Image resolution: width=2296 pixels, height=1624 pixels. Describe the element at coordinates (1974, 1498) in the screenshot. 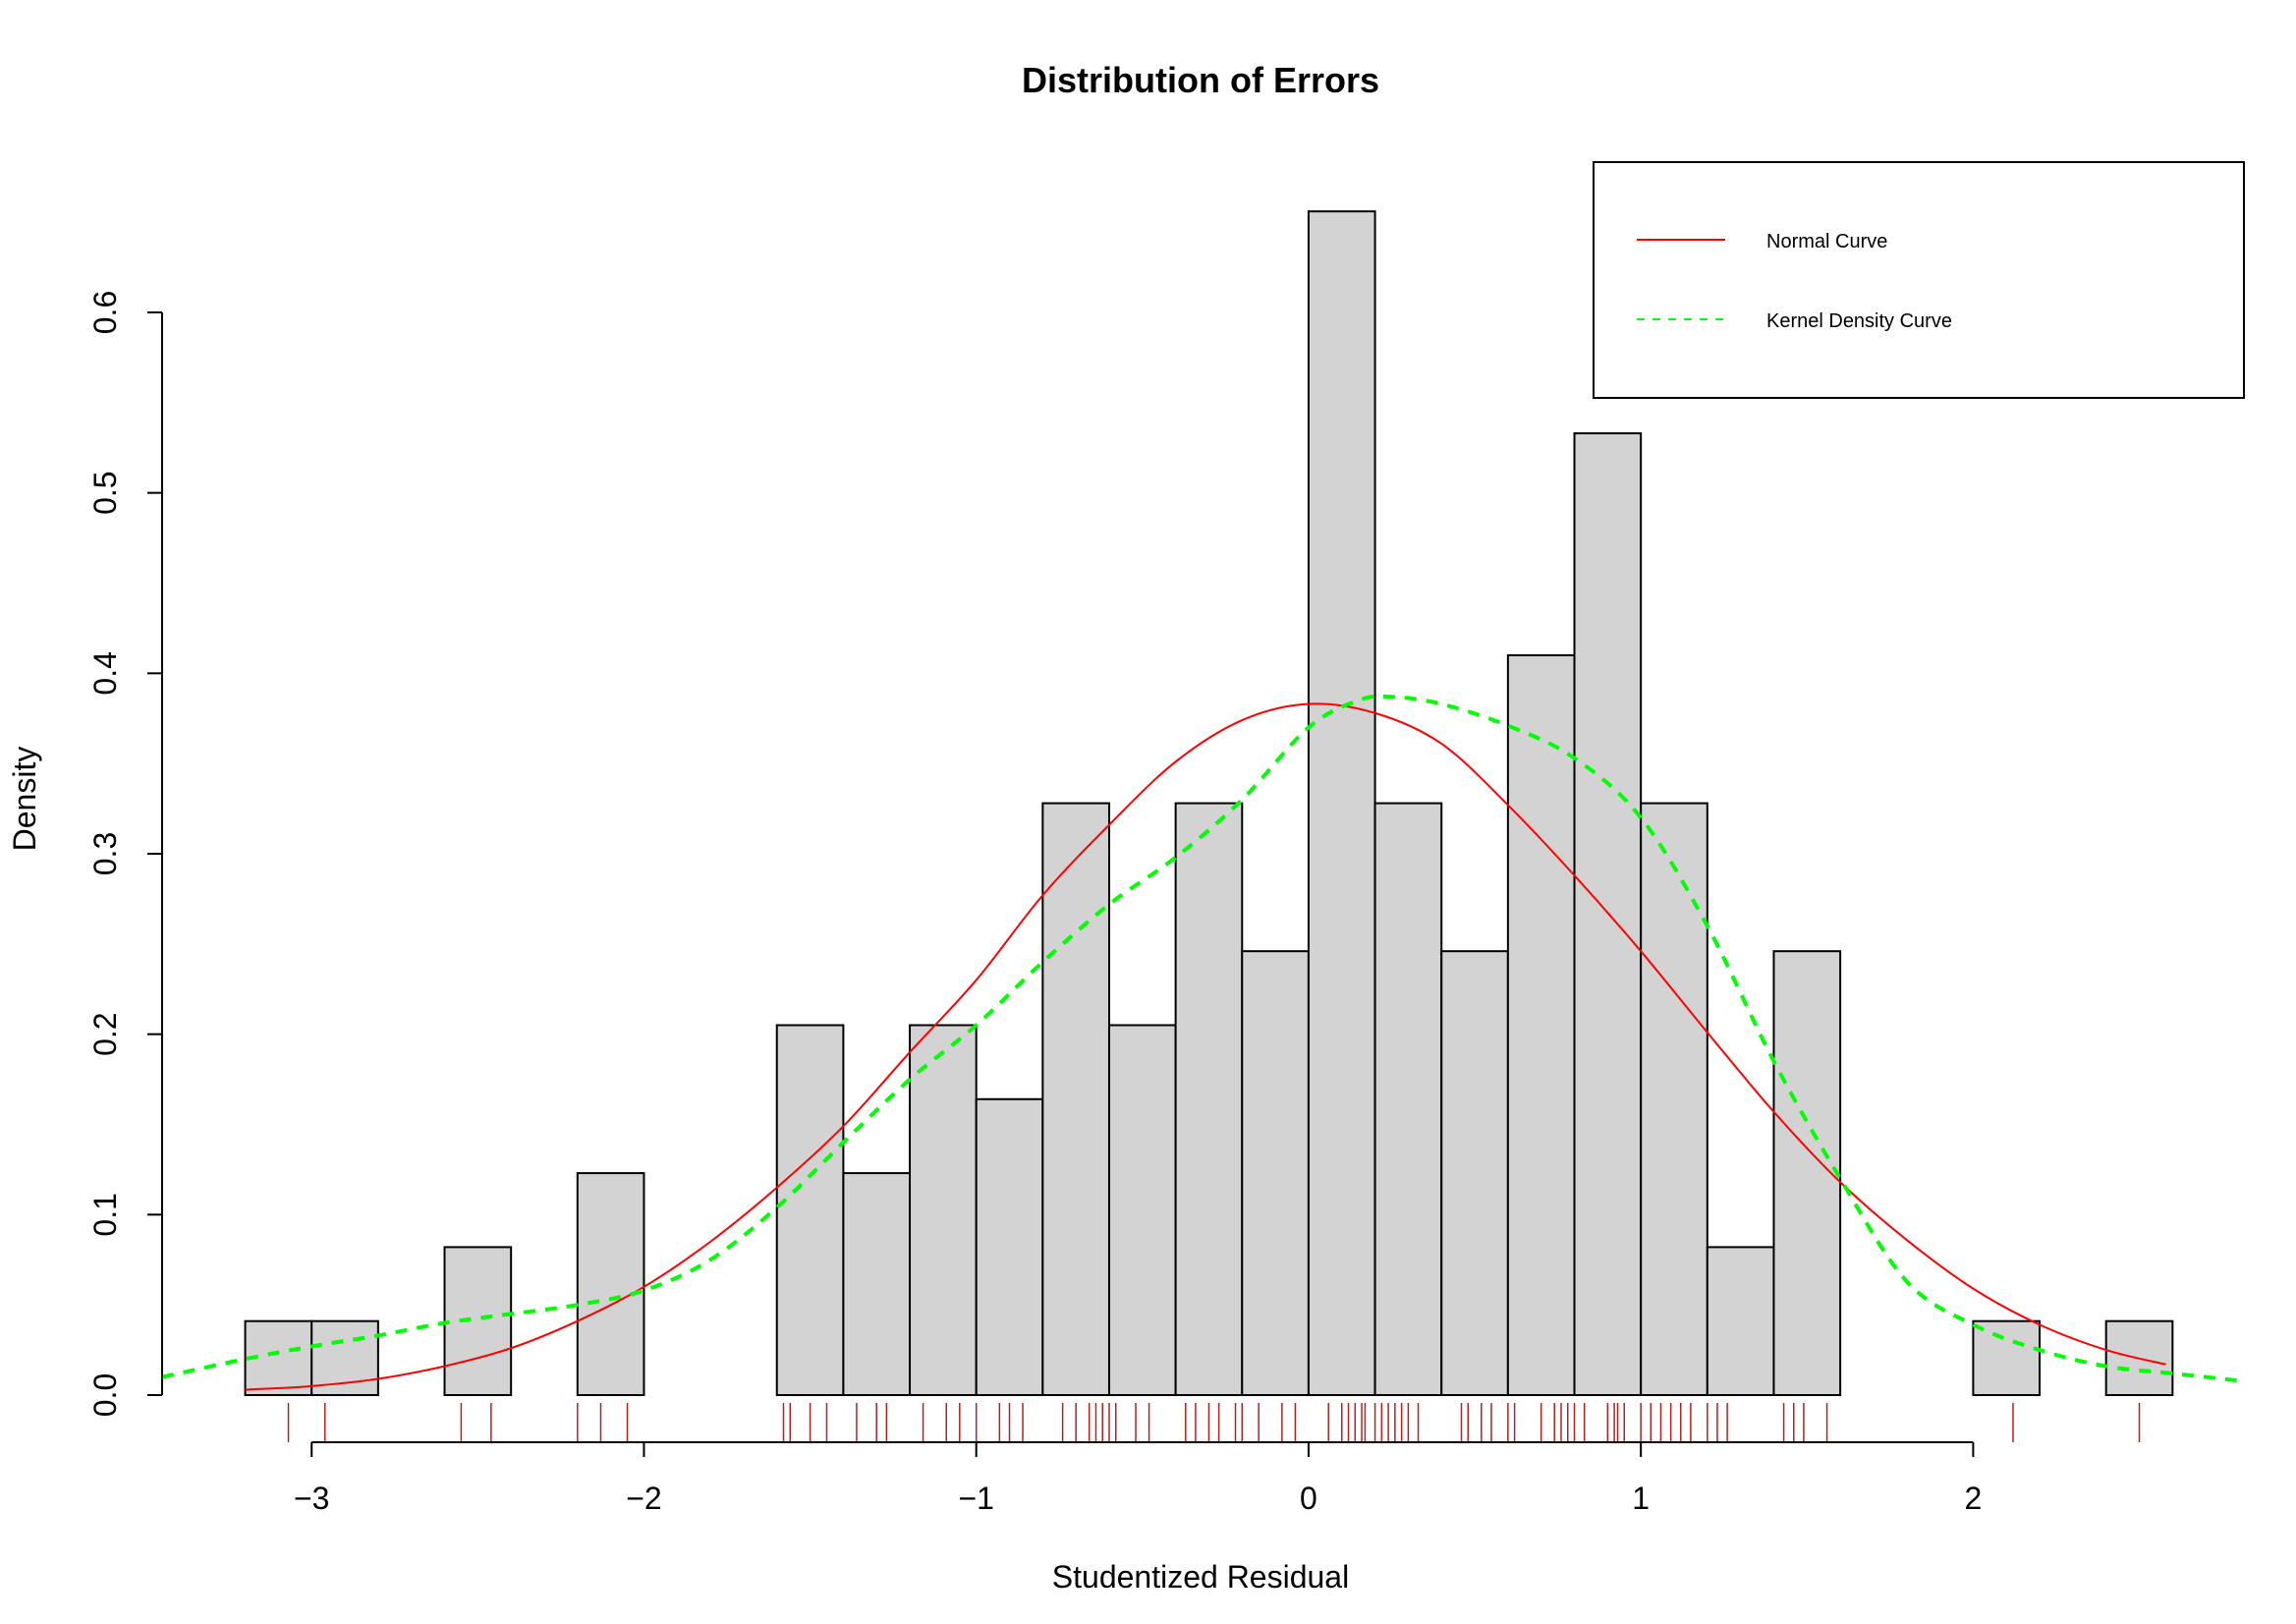

I see `x-tick-label: 2` at that location.